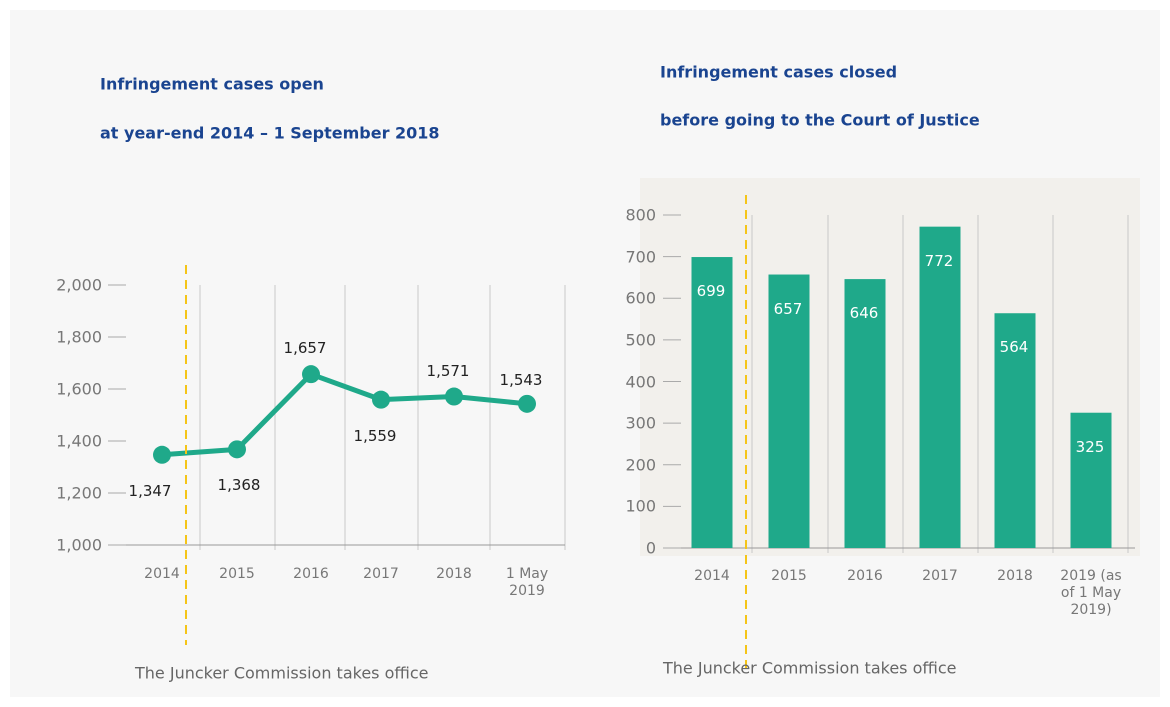 The width and height of the screenshot is (1170, 707). What do you see at coordinates (344, 414) in the screenshot?
I see `line` at bounding box center [344, 414].